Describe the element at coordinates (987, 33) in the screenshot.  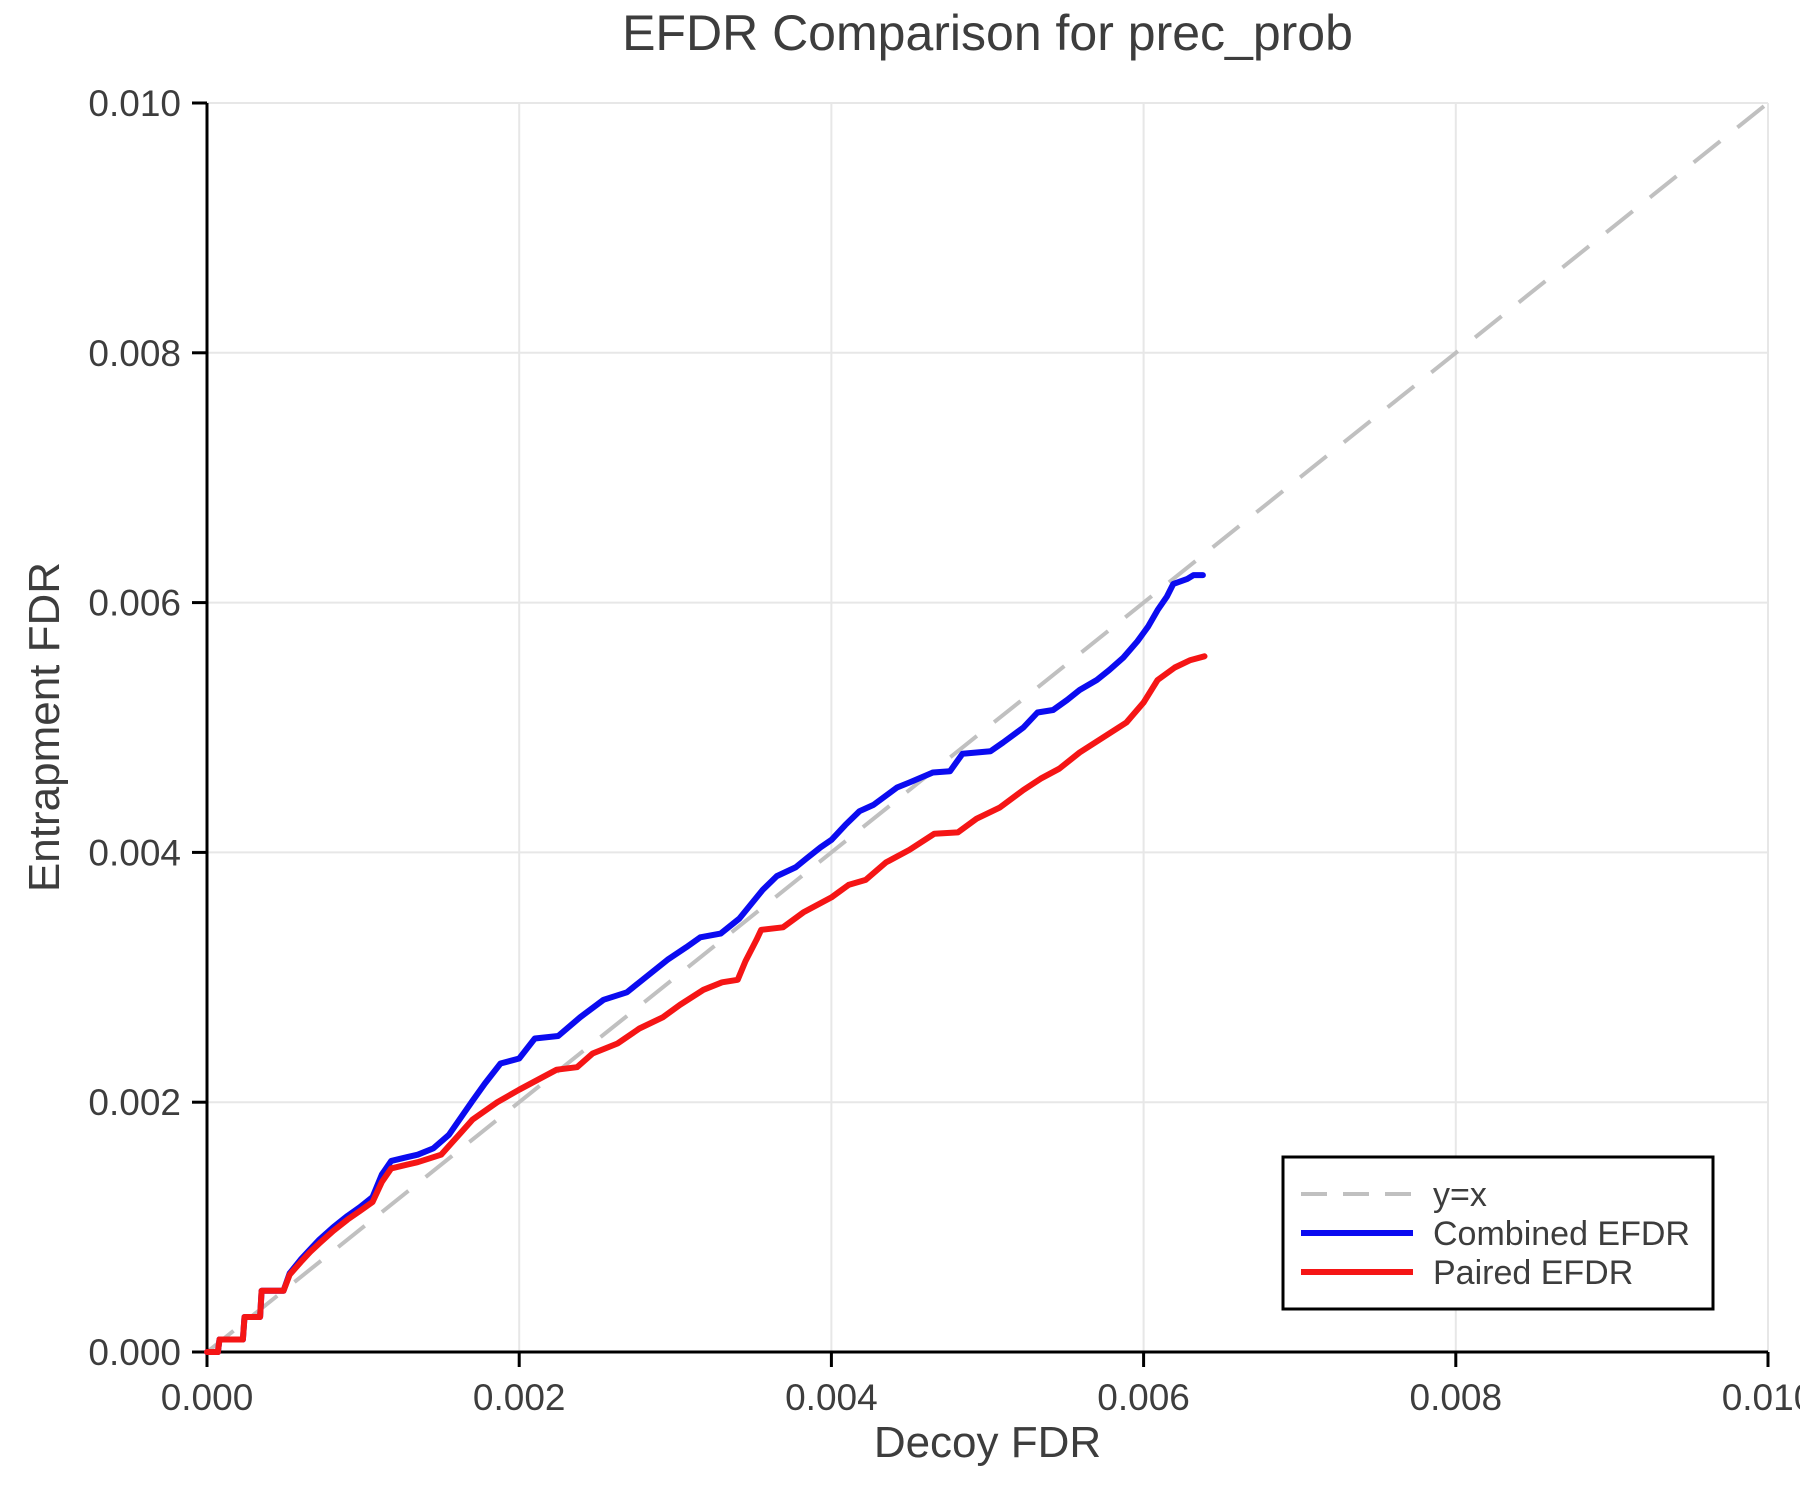
I see `chart-title: EFDR Comparison for prec_prob` at that location.